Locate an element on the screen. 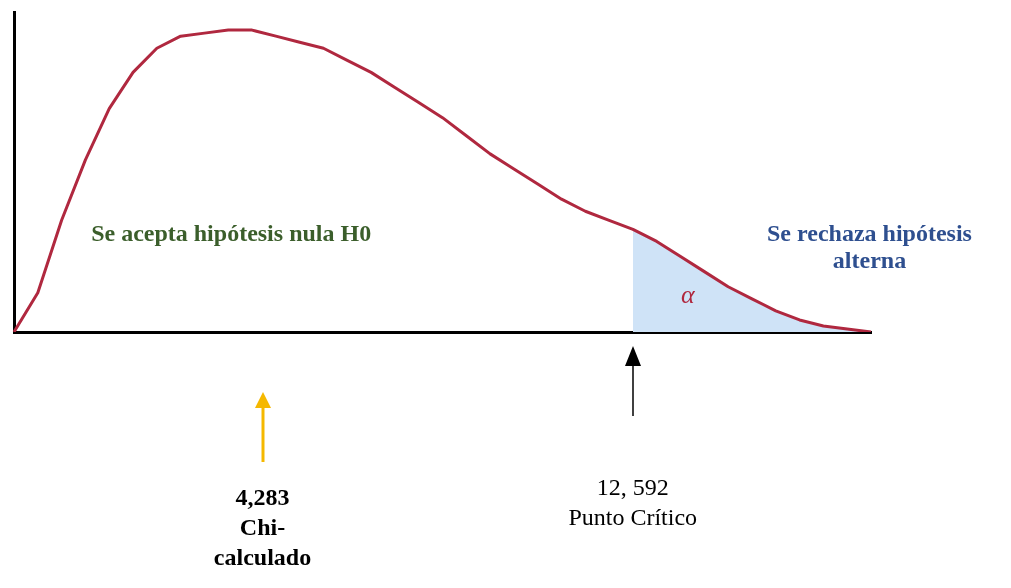  text: 4,283 Chi-calculado is located at coordinates (262, 527).